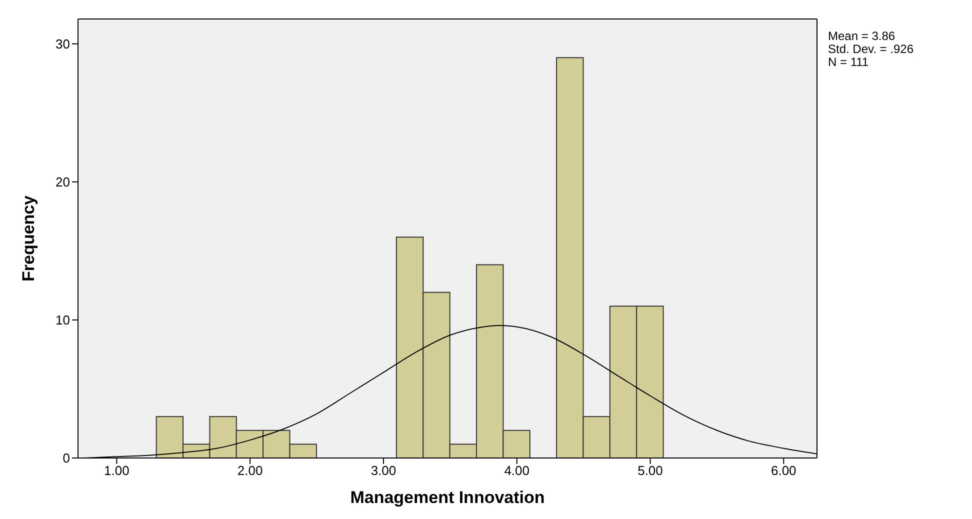 Image resolution: width=972 pixels, height=519 pixels. Describe the element at coordinates (783, 470) in the screenshot. I see `x-tick-label: 6.00` at that location.